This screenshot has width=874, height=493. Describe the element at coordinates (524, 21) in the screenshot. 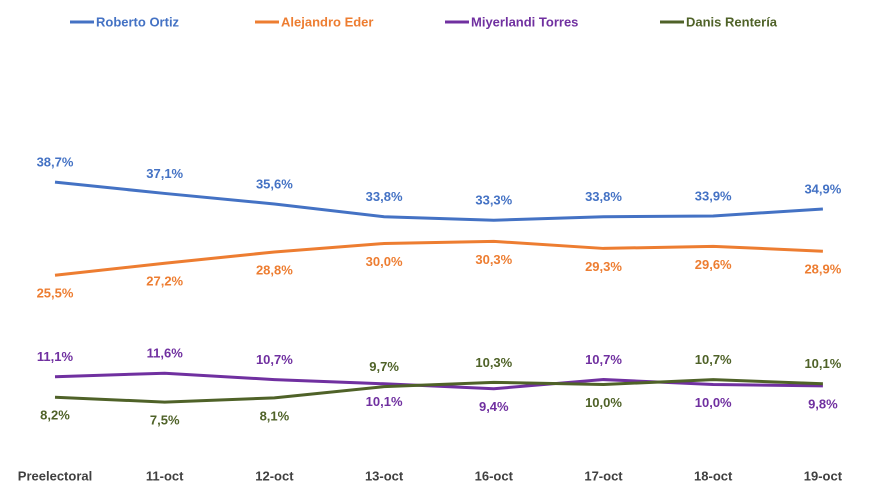

I see `legend-label: Miyerlandi Torres` at that location.